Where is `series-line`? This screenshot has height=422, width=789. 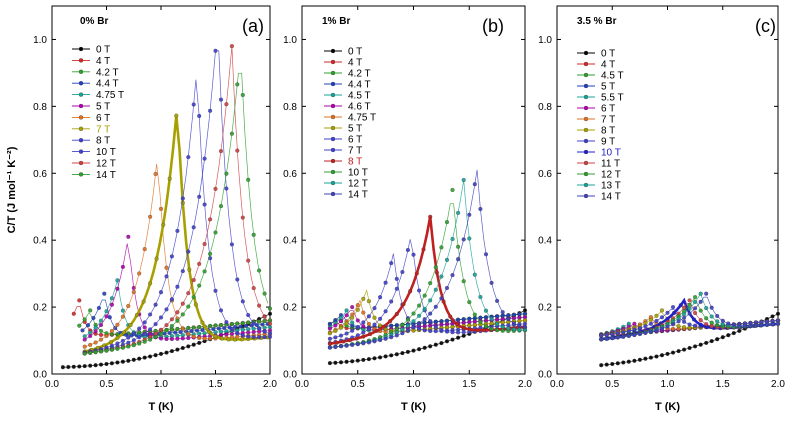 series-line is located at coordinates (427, 280).